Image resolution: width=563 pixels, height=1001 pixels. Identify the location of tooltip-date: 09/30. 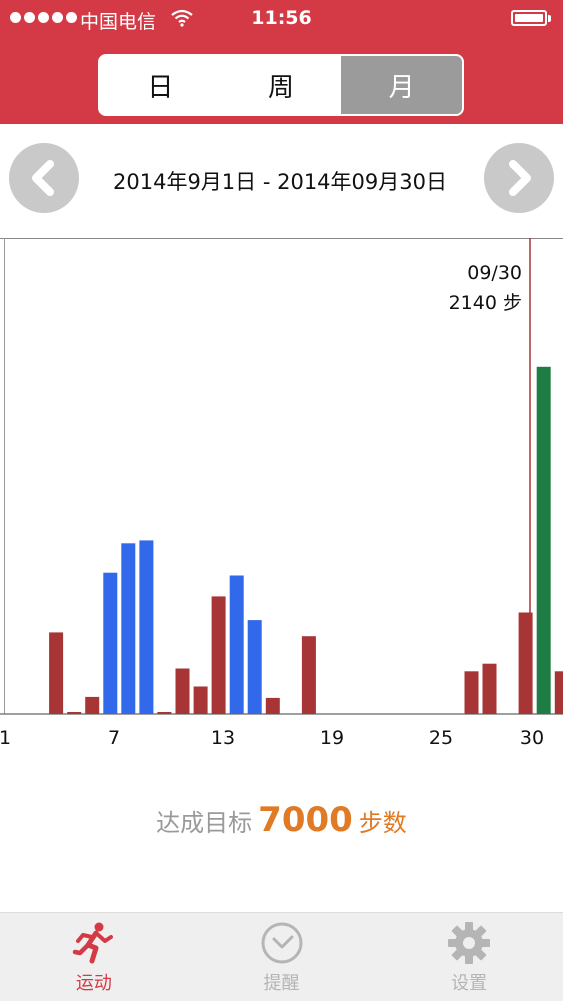
(494, 273).